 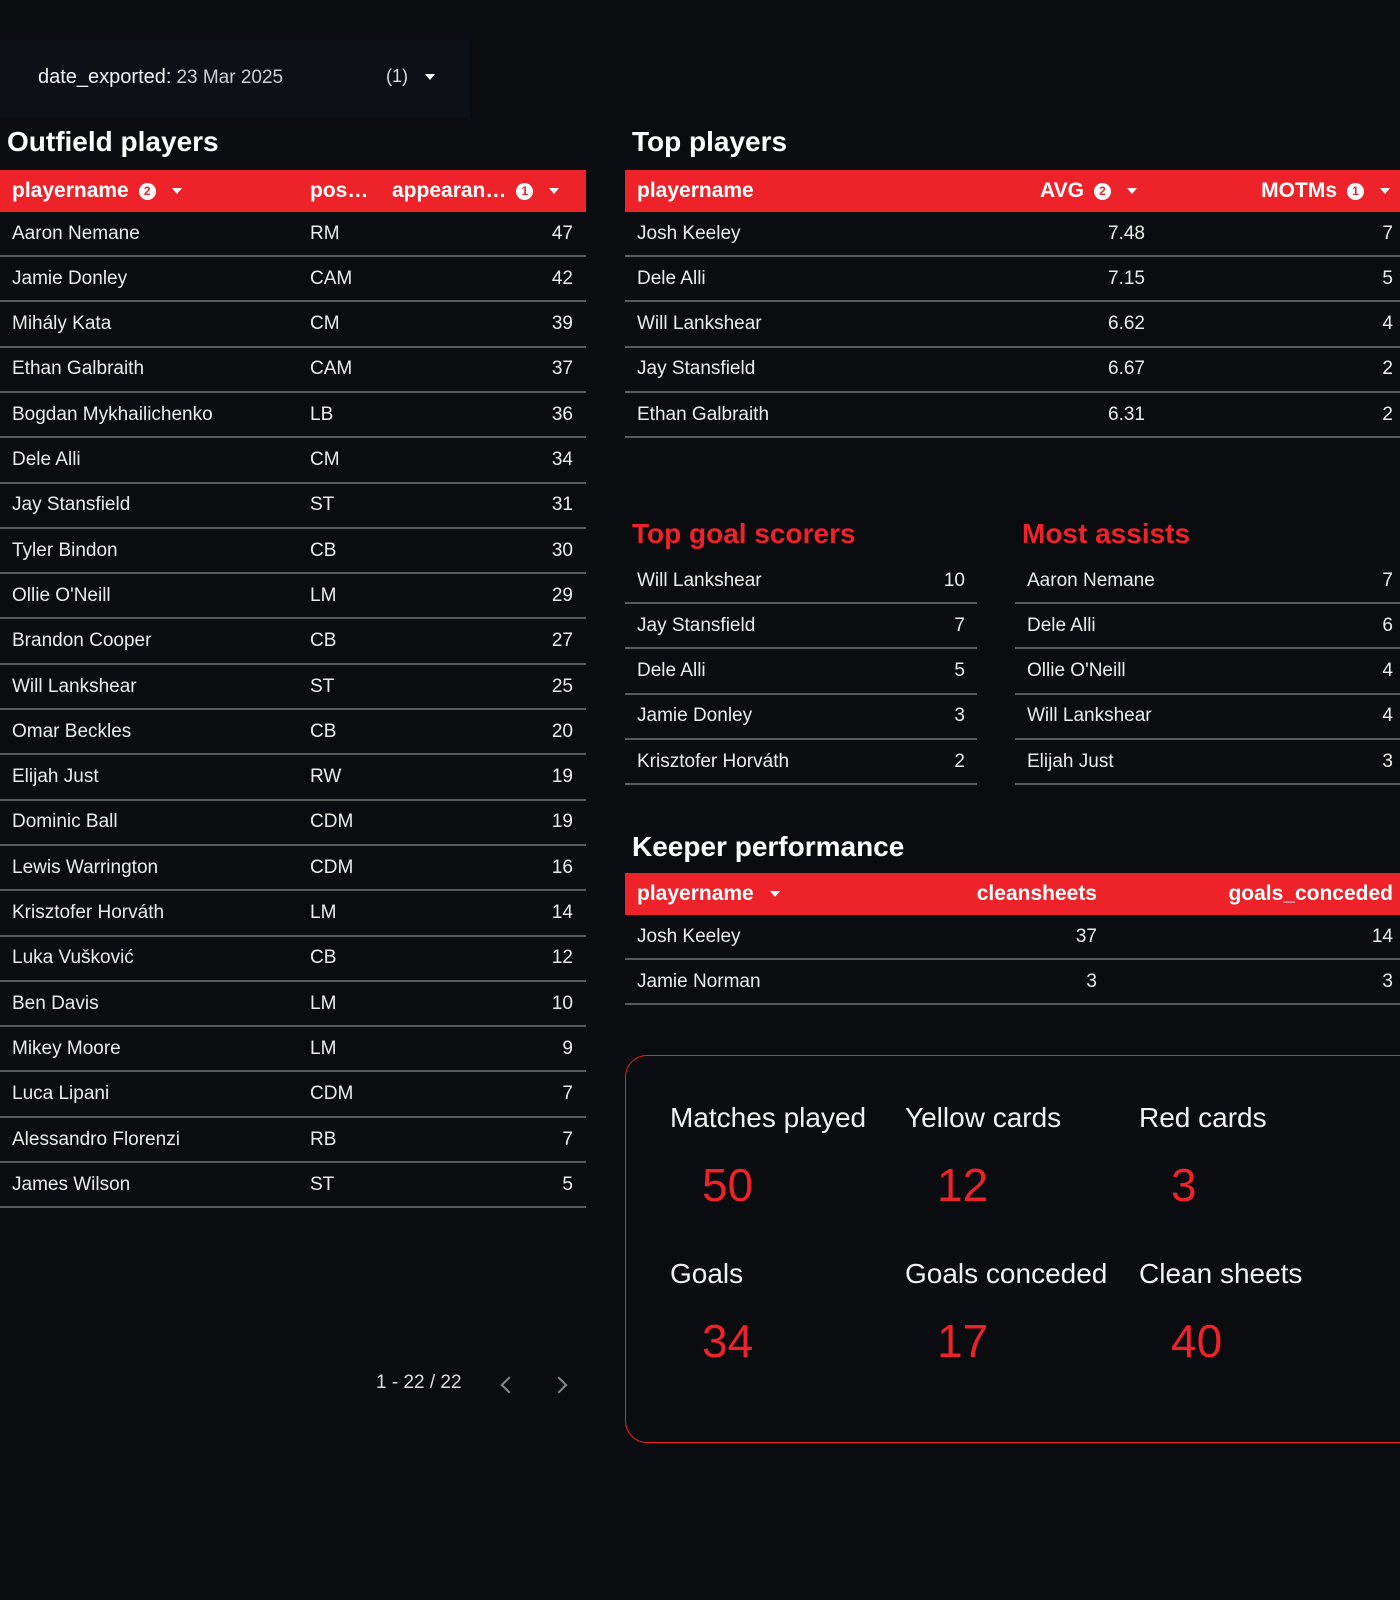 I want to click on filter-count-text: (1), so click(x=397, y=76).